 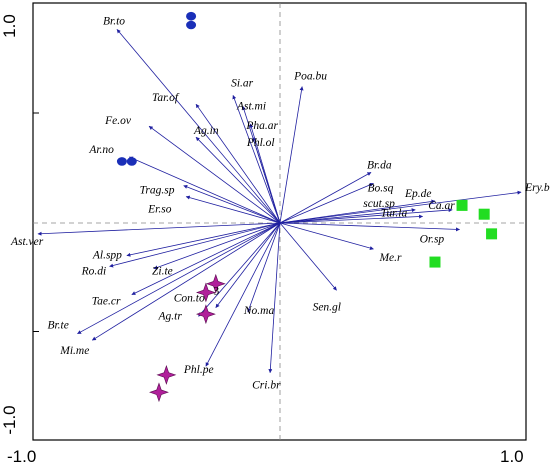 I want to click on species-label-or-sp: Or.sp, so click(x=432, y=240).